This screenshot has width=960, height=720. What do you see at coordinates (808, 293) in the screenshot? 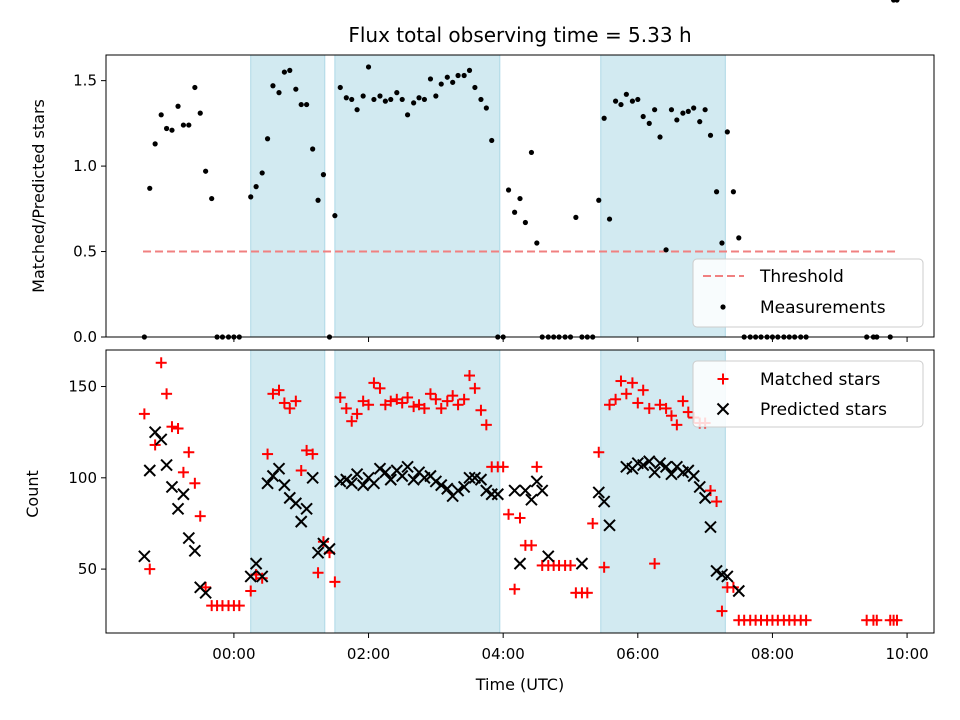
I see `top-legend: Threshold Measurements` at bounding box center [808, 293].